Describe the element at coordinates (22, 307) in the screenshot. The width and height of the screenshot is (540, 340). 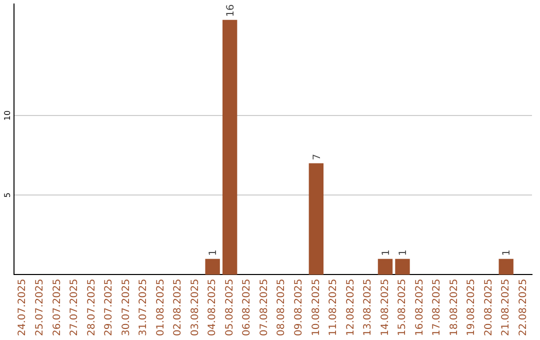
I see `x-tick-label: 24.07.2025` at that location.